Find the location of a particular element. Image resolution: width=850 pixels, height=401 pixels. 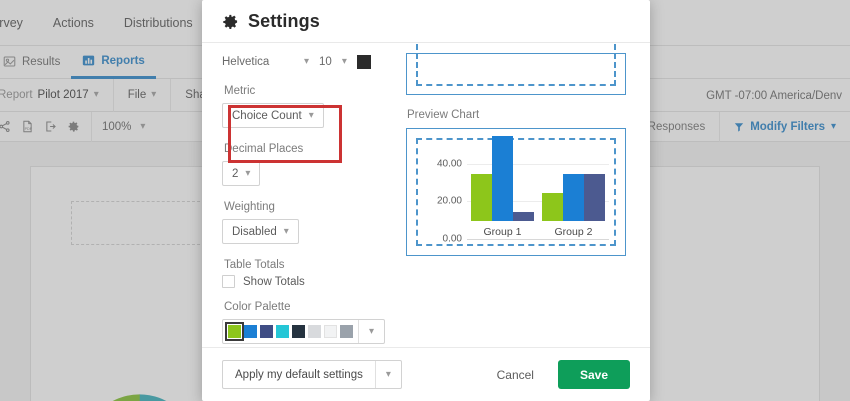

weighting-field: Weighting Disabled ▾ is located at coordinates (311, 222).